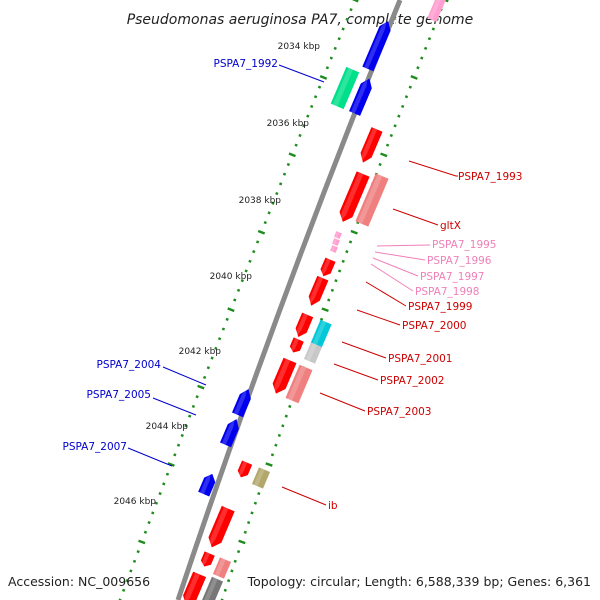  Describe the element at coordinates (129, 365) in the screenshot. I see `gene-label: PSPA7_2004` at that location.